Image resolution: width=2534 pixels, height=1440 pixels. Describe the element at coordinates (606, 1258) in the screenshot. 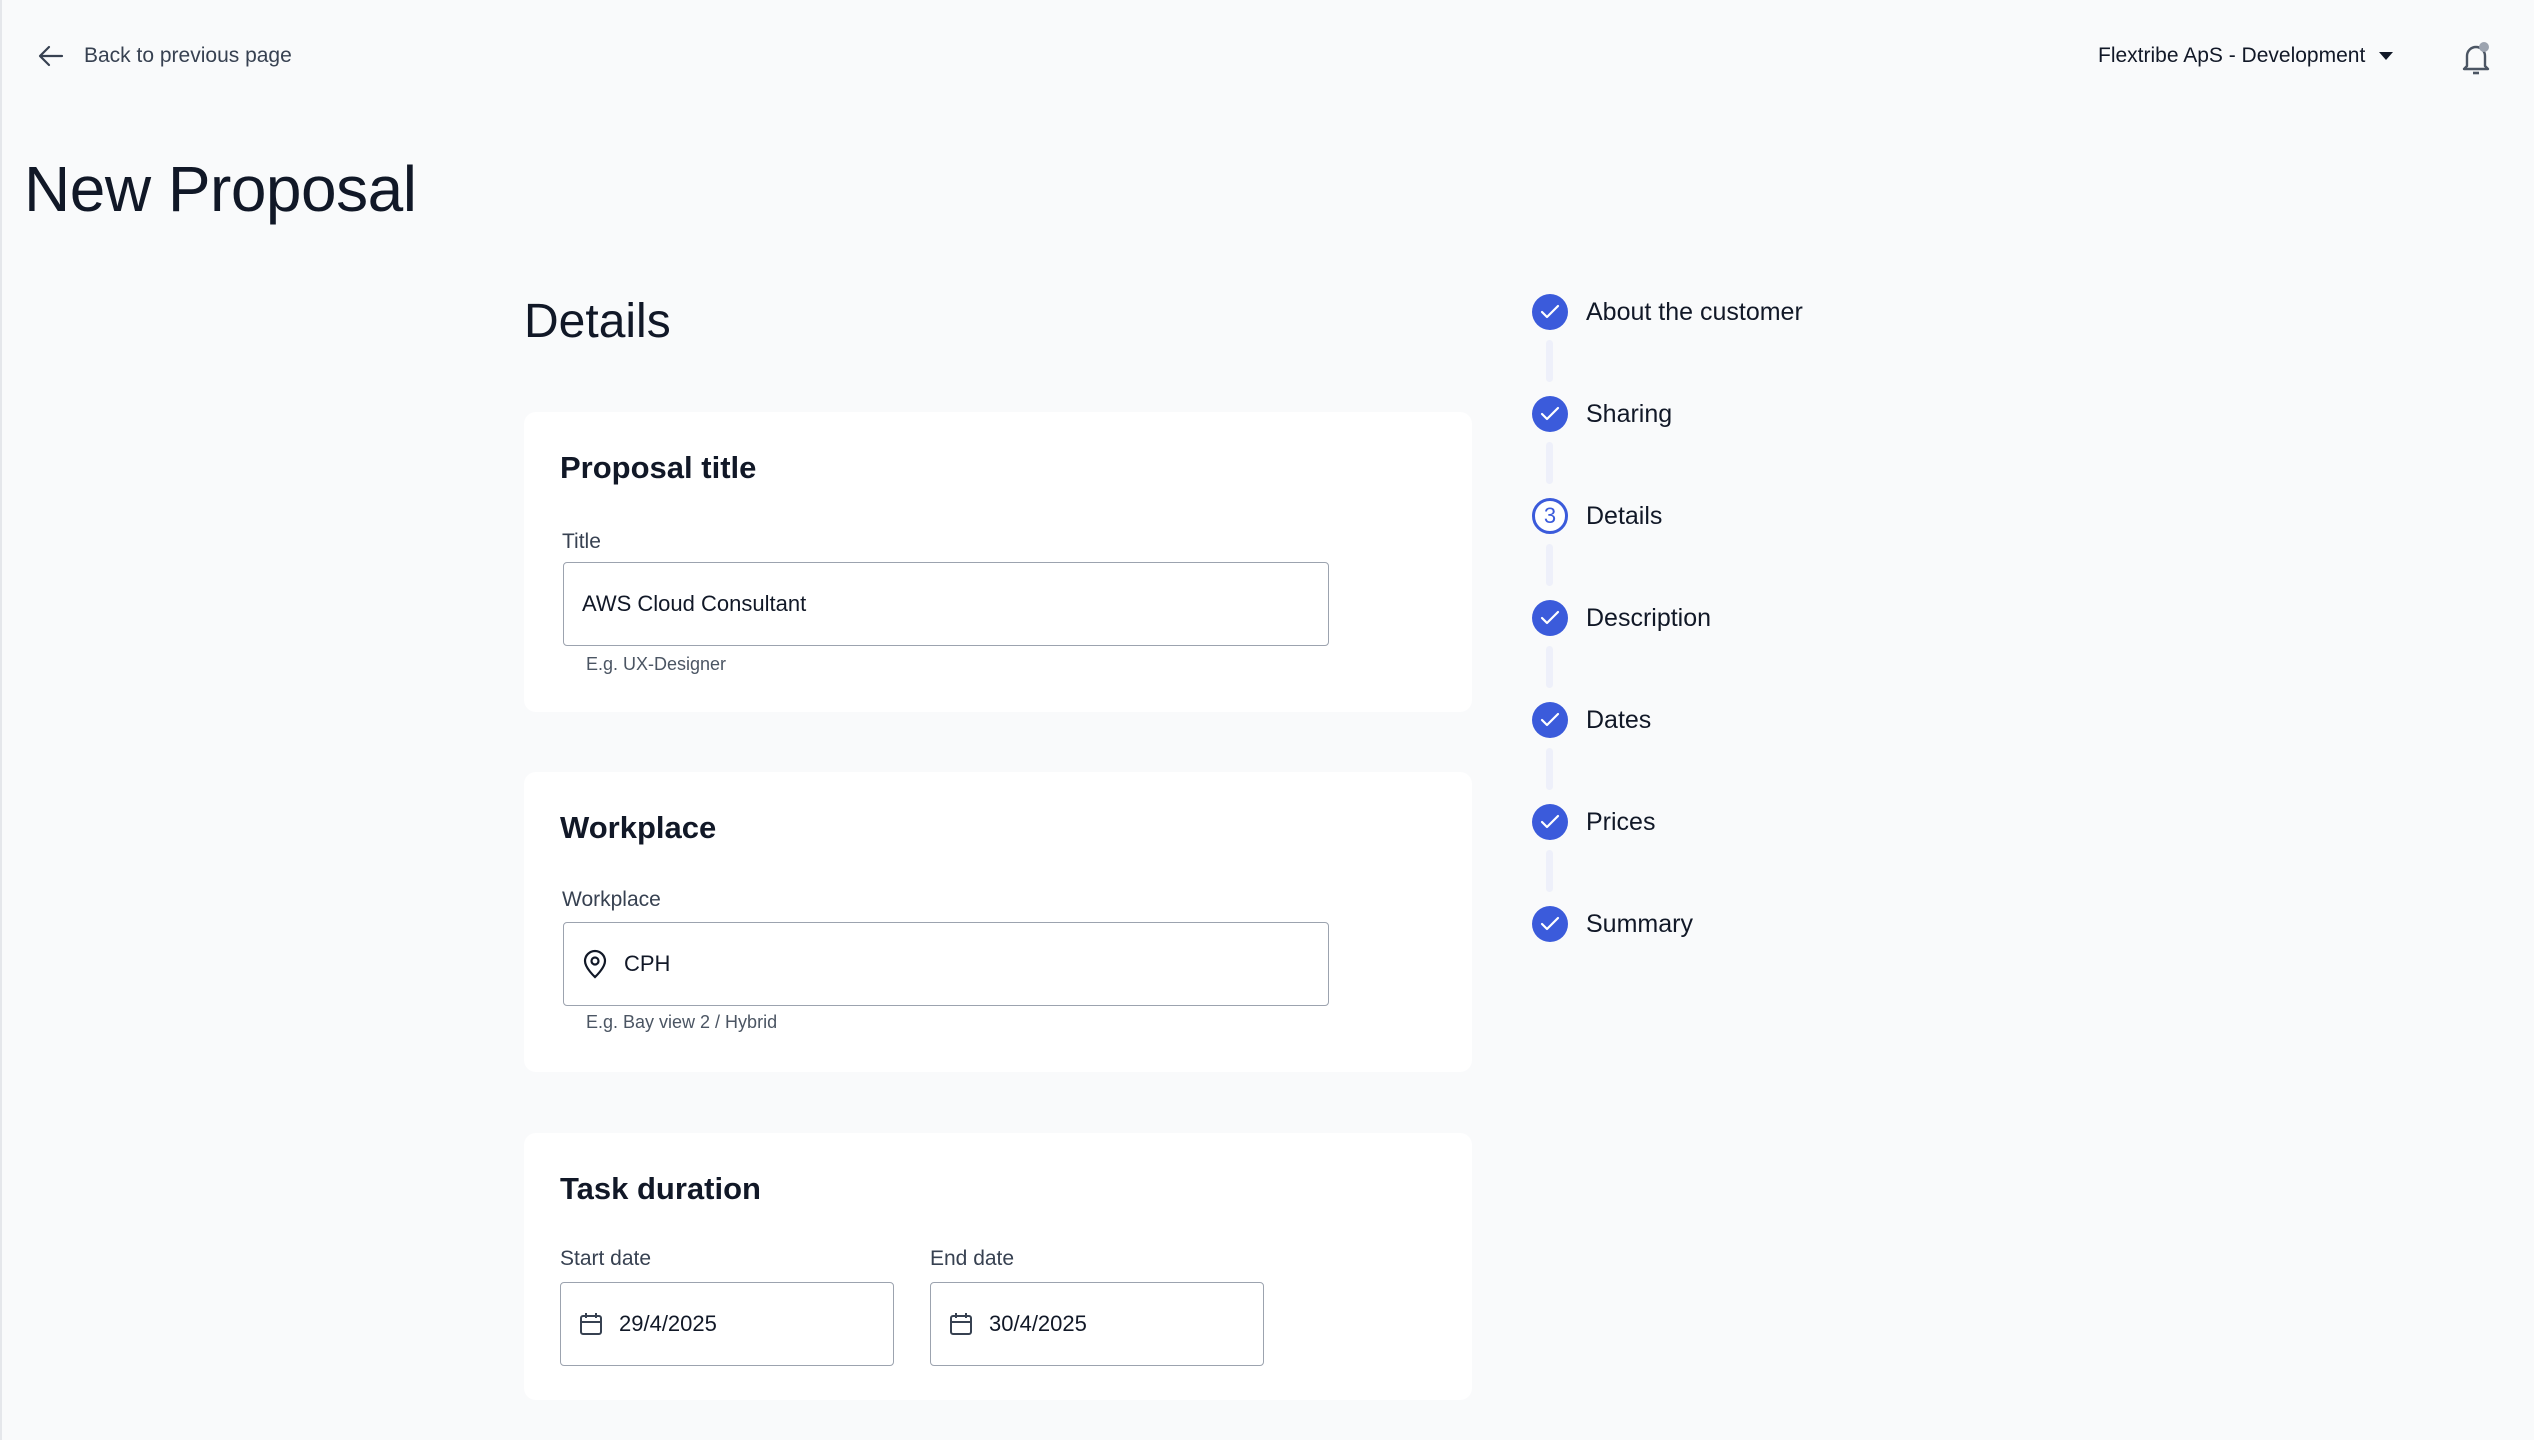

I see `start-date-label: Start date` at that location.